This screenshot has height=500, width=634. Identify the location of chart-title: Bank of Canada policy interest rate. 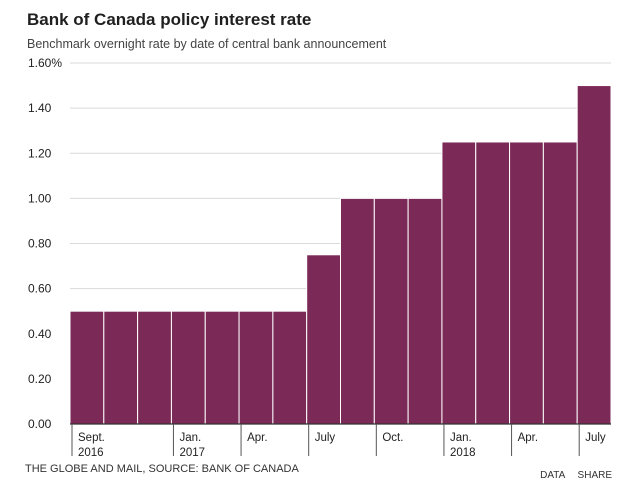
(169, 19).